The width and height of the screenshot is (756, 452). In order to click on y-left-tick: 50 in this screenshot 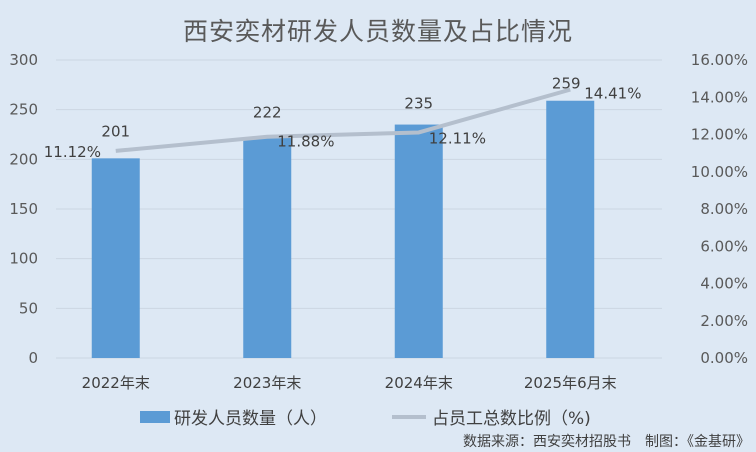, I will do `click(28, 308)`.